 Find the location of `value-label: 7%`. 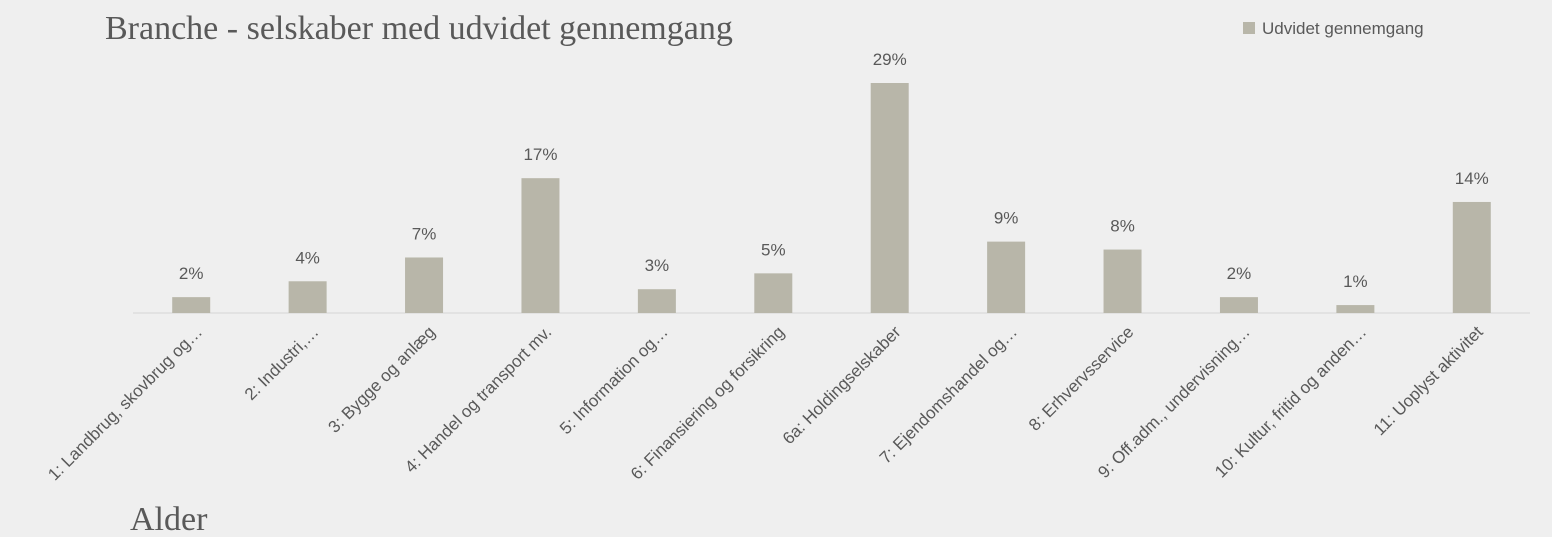

value-label: 7% is located at coordinates (424, 233).